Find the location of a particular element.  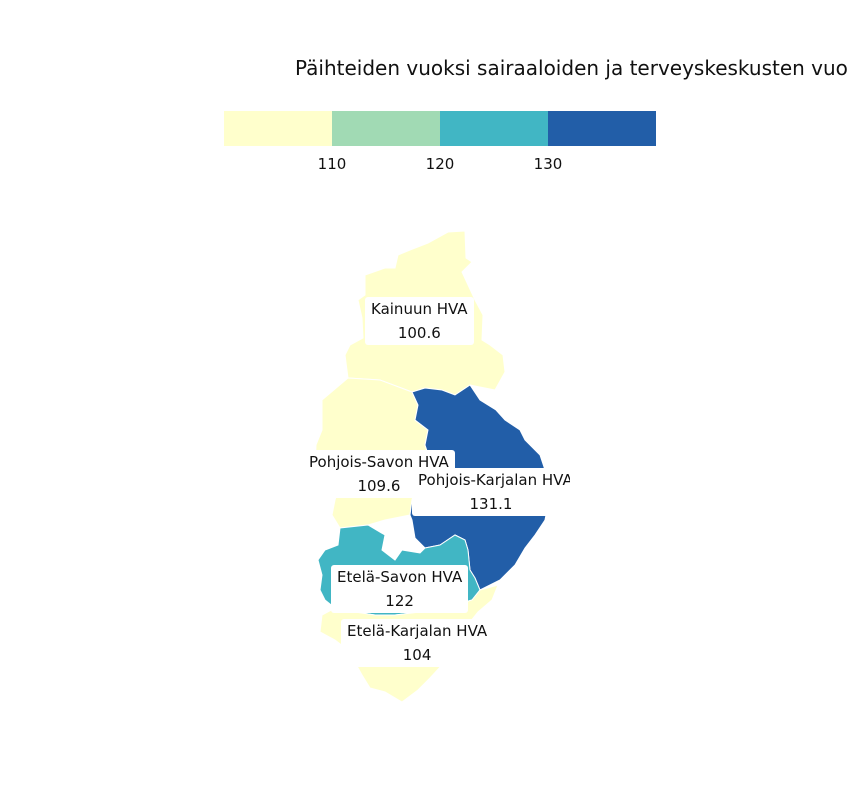

region-value: 104 is located at coordinates (417, 655).